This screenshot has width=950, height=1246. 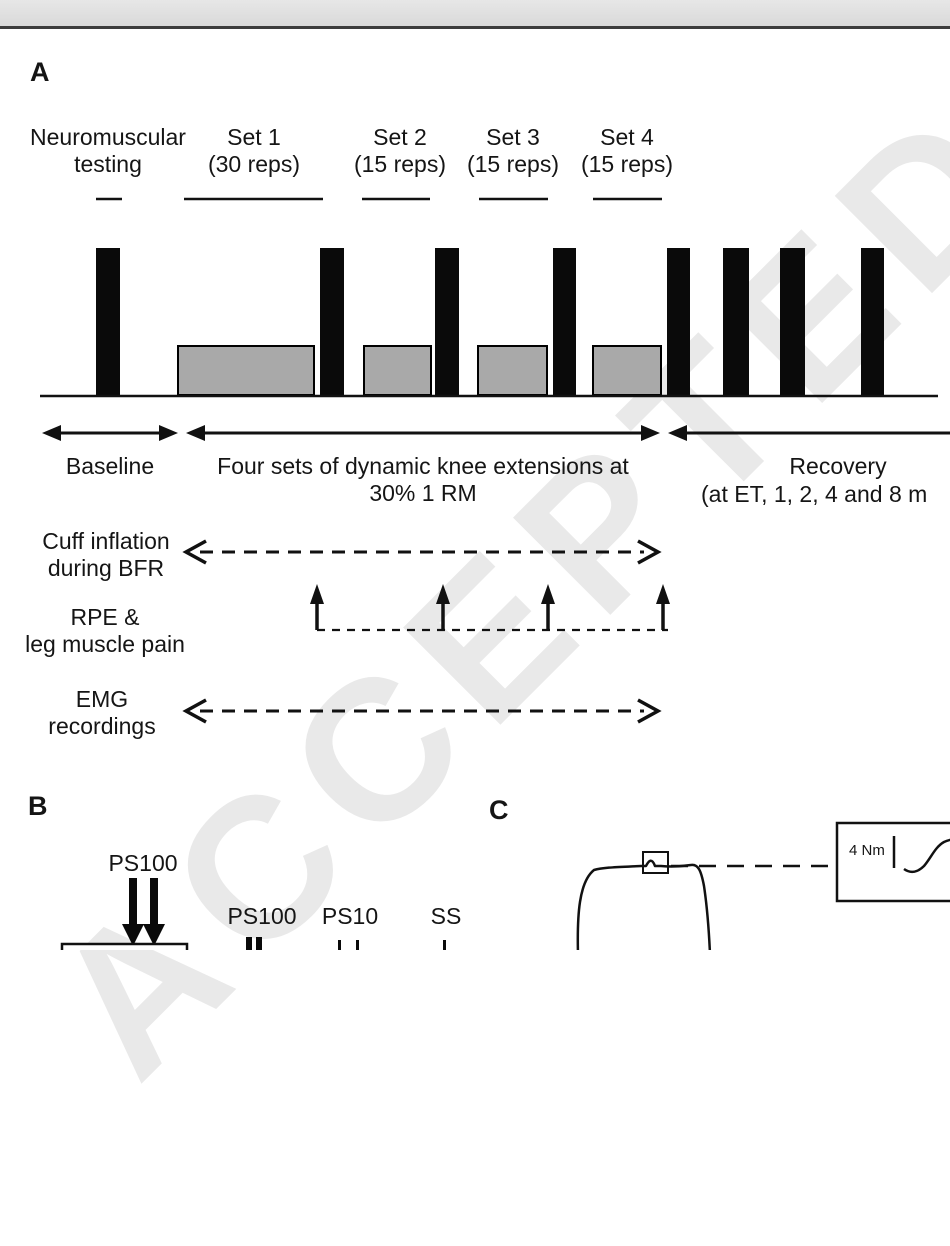 What do you see at coordinates (512, 370) in the screenshot?
I see `set3-bar` at bounding box center [512, 370].